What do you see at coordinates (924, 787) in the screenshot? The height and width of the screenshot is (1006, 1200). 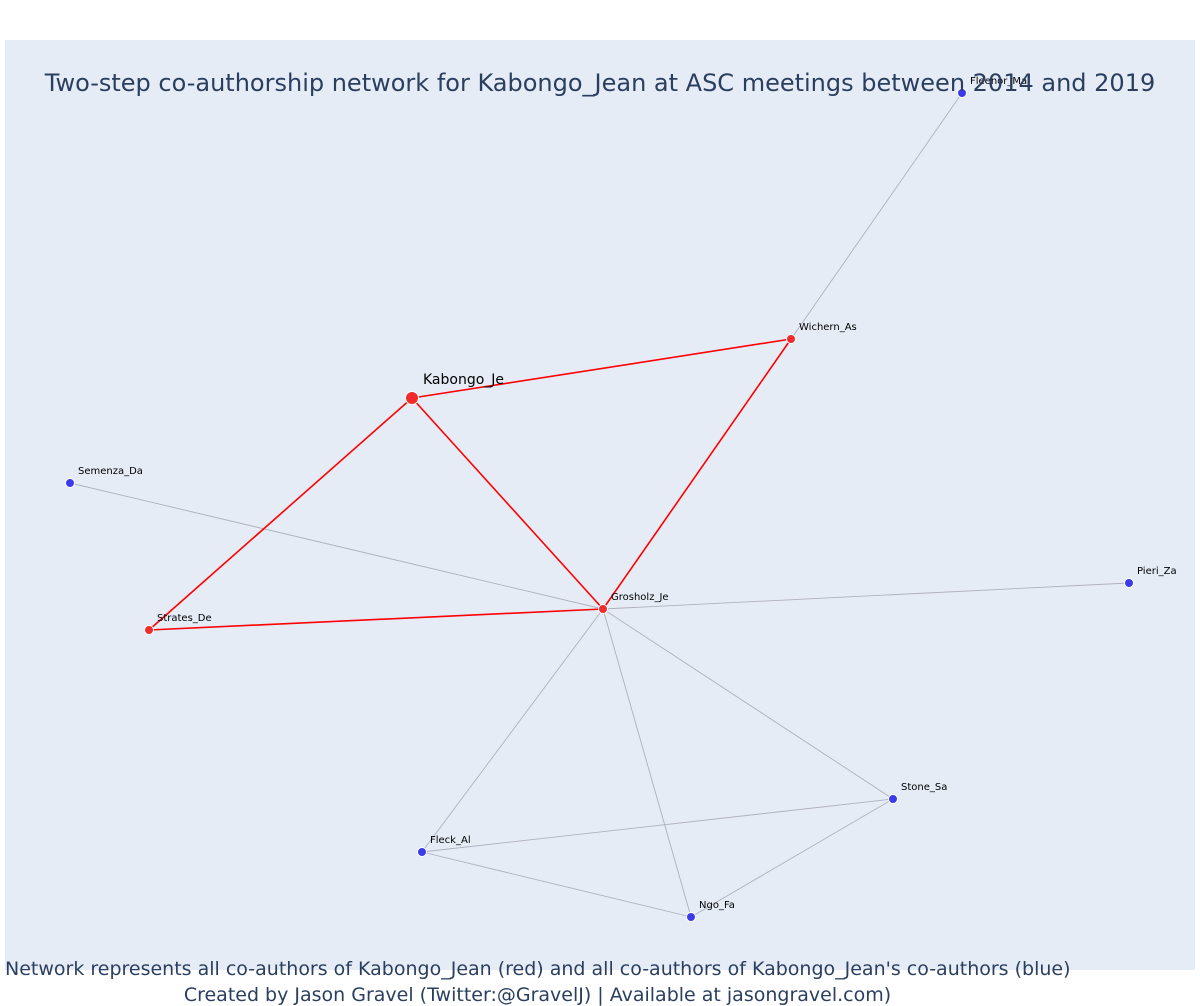 I see `node-label-Stone_Sa: Stone_Sa` at bounding box center [924, 787].